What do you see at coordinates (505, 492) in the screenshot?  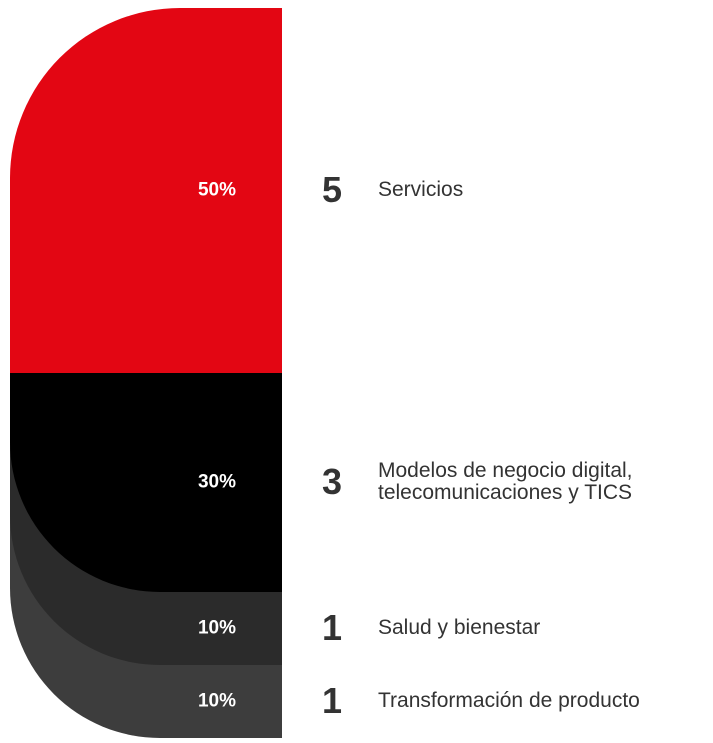 I see `category-label: telecomunicaciones y TICS` at bounding box center [505, 492].